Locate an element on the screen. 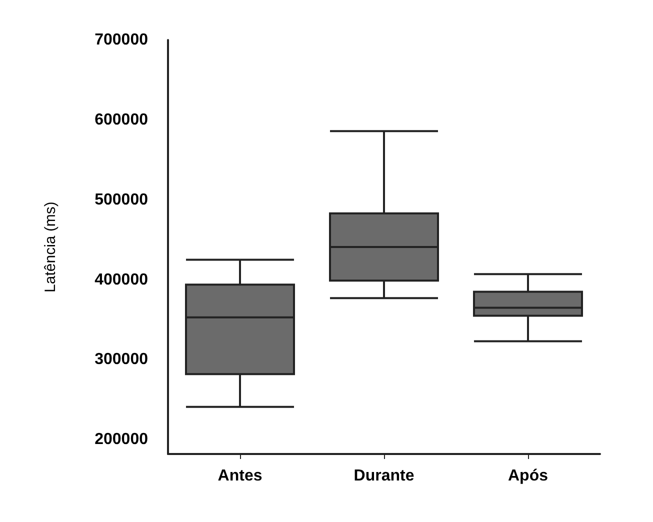  x-tick-label: Durante is located at coordinates (384, 476).